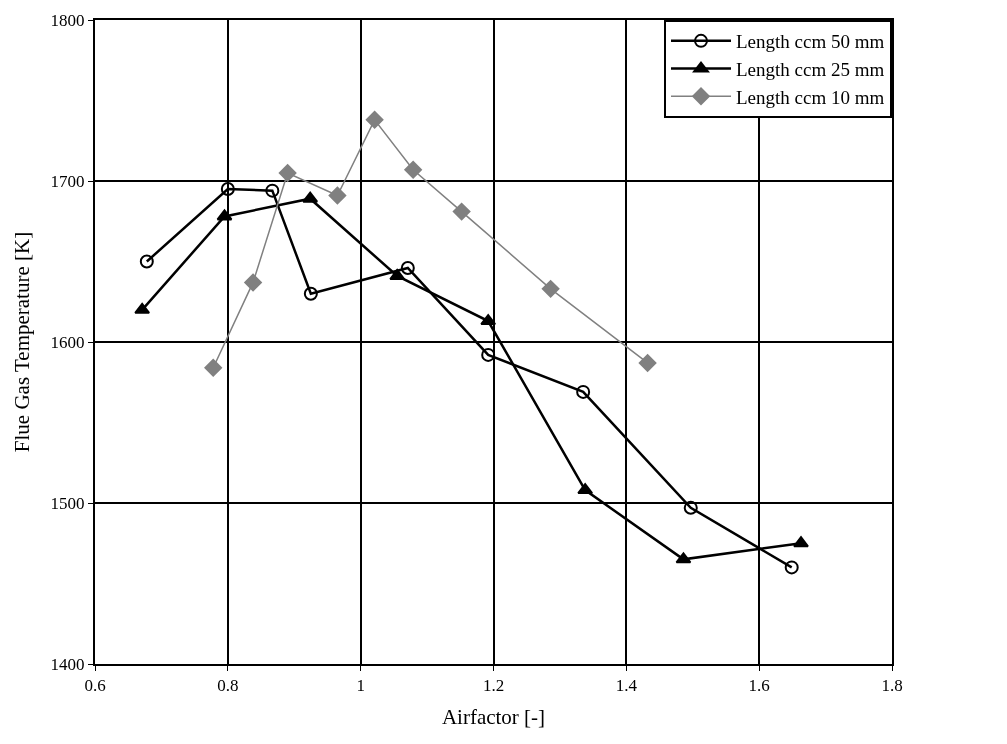 The width and height of the screenshot is (1007, 744). What do you see at coordinates (810, 69) in the screenshot?
I see `legend-label: Length ccm 25 mm` at bounding box center [810, 69].